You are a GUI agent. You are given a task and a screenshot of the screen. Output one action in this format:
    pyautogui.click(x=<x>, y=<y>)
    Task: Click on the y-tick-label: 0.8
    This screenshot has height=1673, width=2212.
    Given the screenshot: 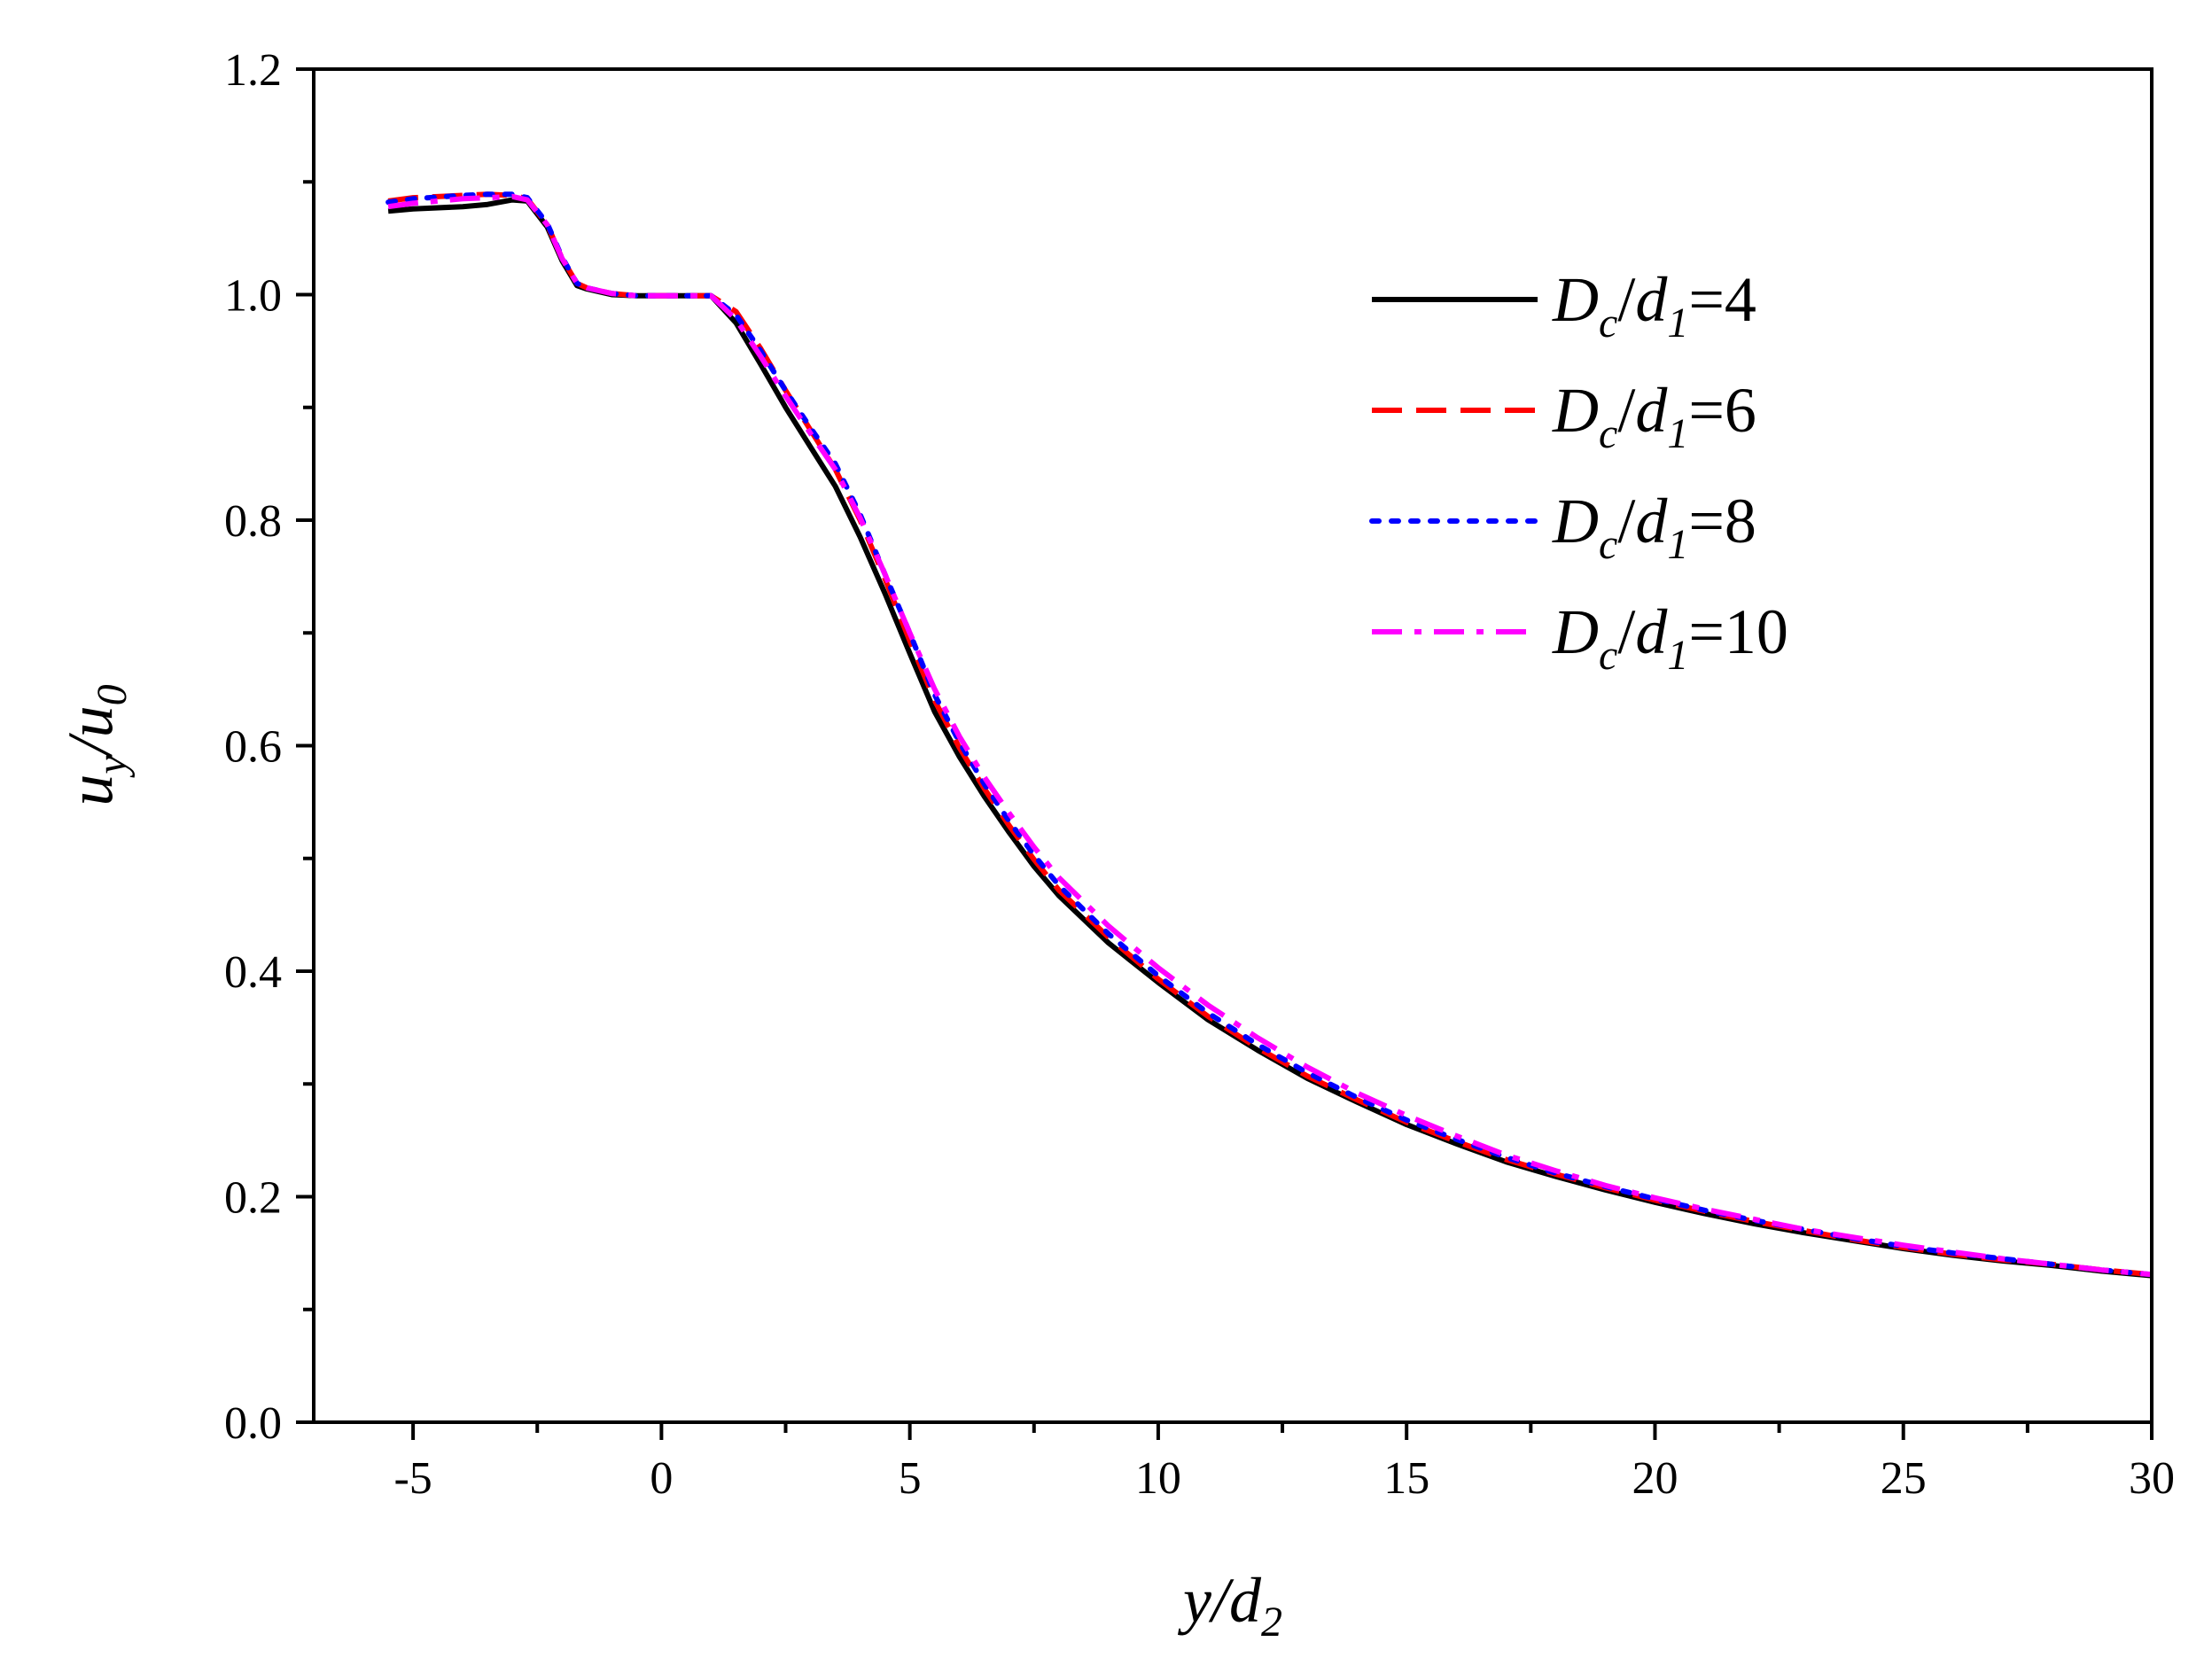 What is the action you would take?
    pyautogui.click(x=253, y=521)
    